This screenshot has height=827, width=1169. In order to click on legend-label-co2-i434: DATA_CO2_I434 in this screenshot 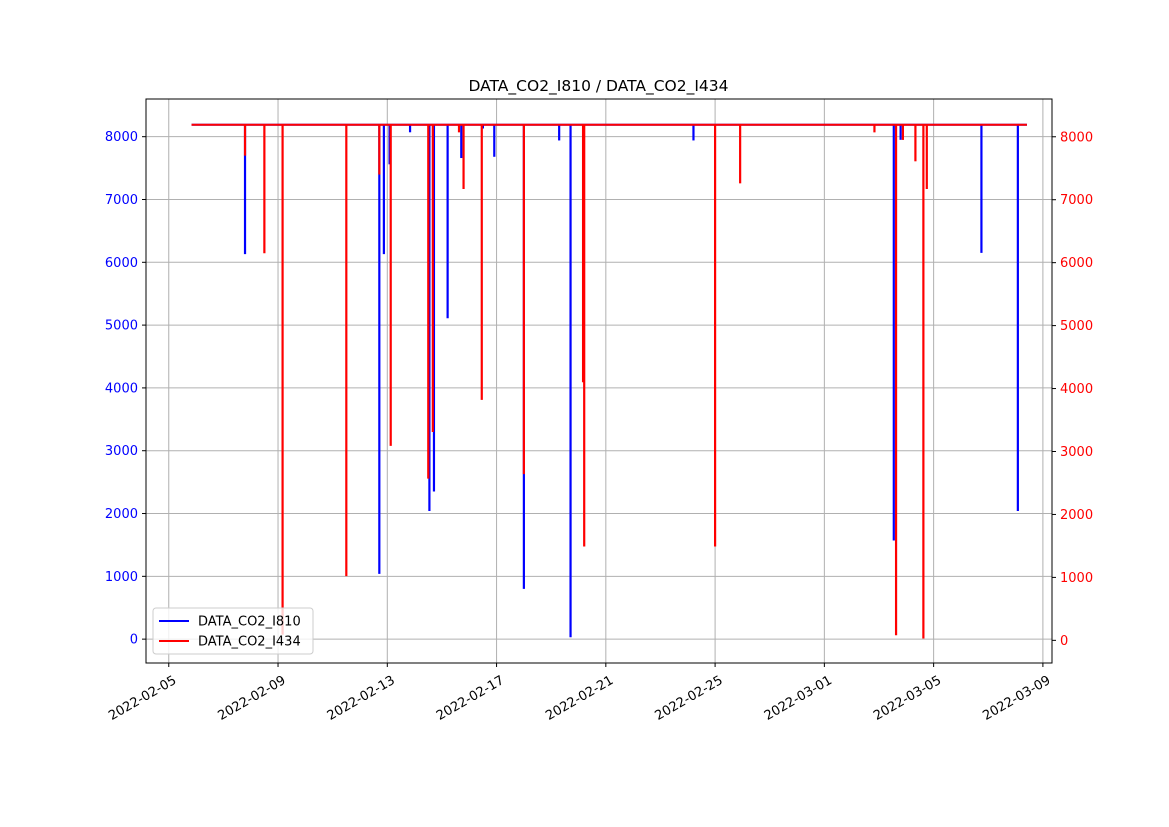, I will do `click(249, 642)`.